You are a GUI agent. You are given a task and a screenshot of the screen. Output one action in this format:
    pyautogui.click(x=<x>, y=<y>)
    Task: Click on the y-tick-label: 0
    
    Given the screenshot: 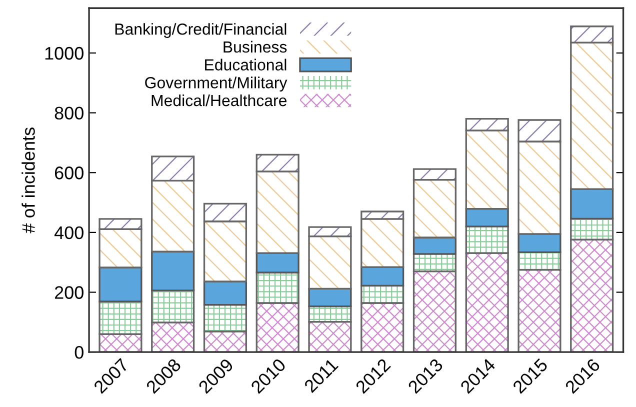 What is the action you would take?
    pyautogui.click(x=79, y=352)
    